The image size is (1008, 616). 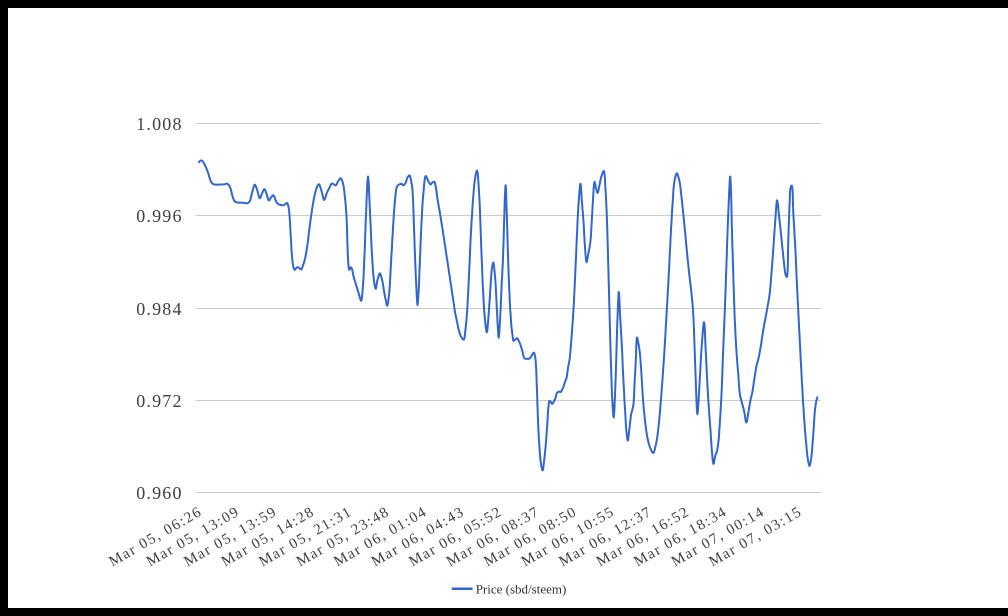 I want to click on svg-text: 0.972, so click(x=159, y=401).